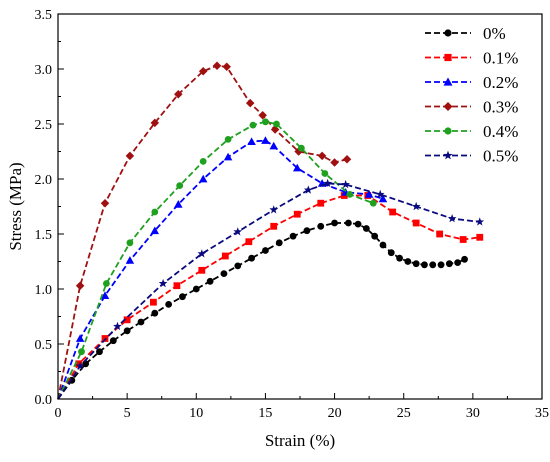 The image size is (550, 462). I want to click on x-tick-label: 30, so click(473, 413).